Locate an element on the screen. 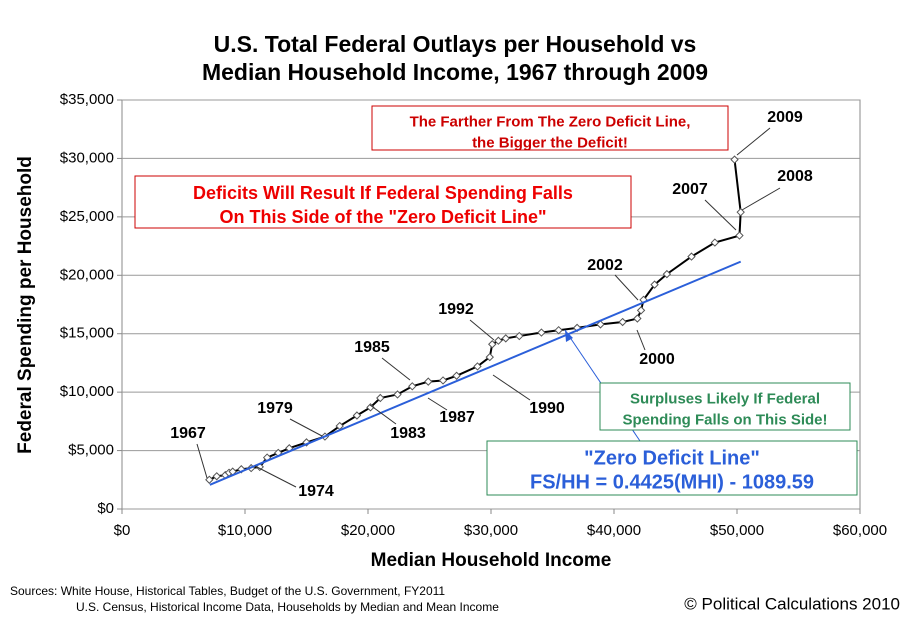  y-tick-label: $25,000 is located at coordinates (87, 216).